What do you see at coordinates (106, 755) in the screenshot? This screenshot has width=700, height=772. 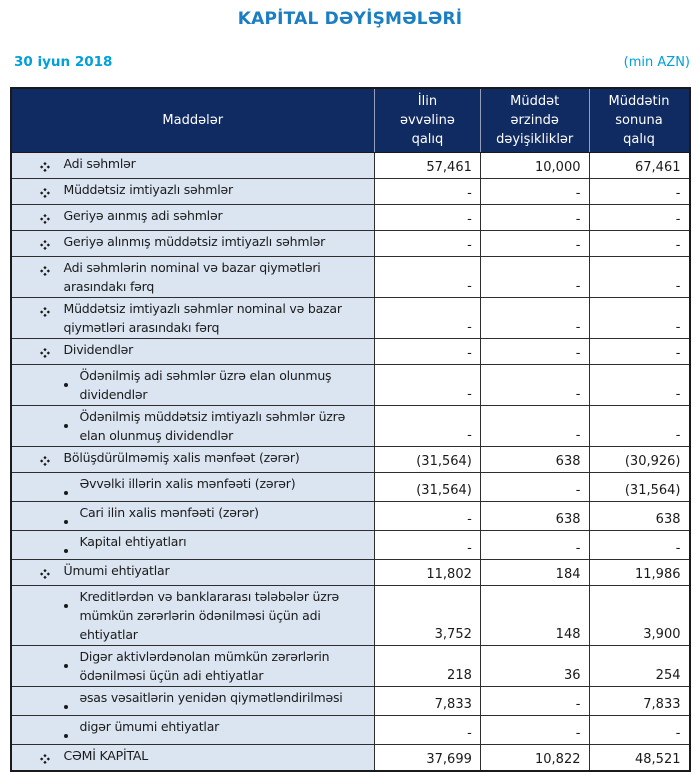 I see `row-label: CƏMİ KAPİTAL` at bounding box center [106, 755].